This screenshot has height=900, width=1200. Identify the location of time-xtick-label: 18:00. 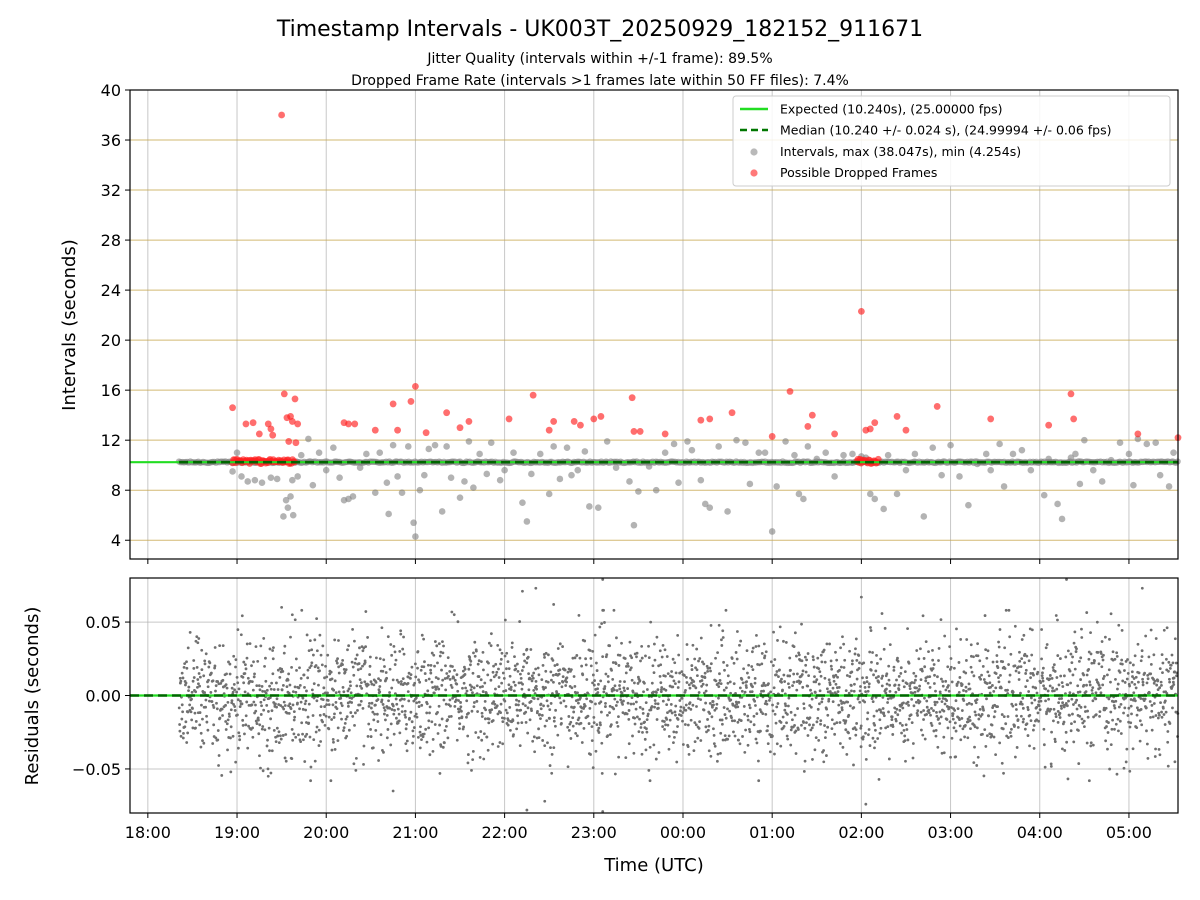
(148, 832).